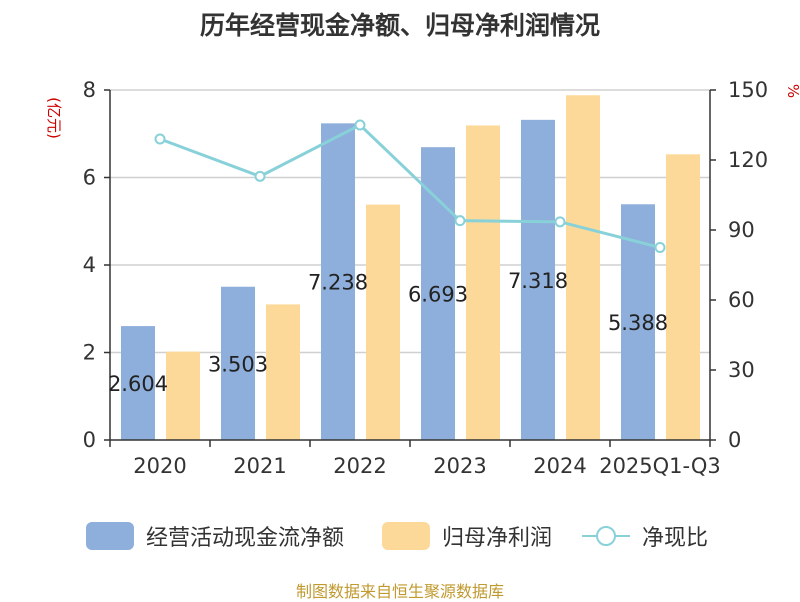  What do you see at coordinates (675, 538) in the screenshot?
I see `legend-label-ratio: 净现比` at bounding box center [675, 538].